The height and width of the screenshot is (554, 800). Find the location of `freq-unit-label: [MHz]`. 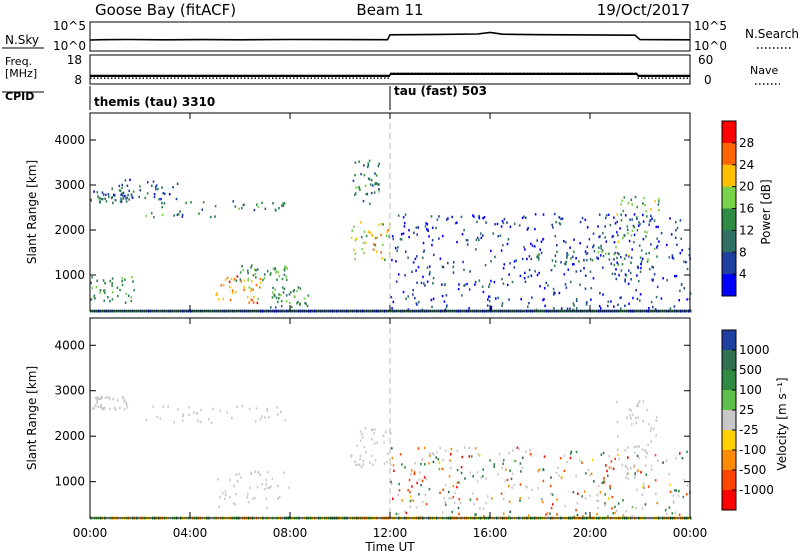

freq-unit-label: [MHz] is located at coordinates (21, 73).